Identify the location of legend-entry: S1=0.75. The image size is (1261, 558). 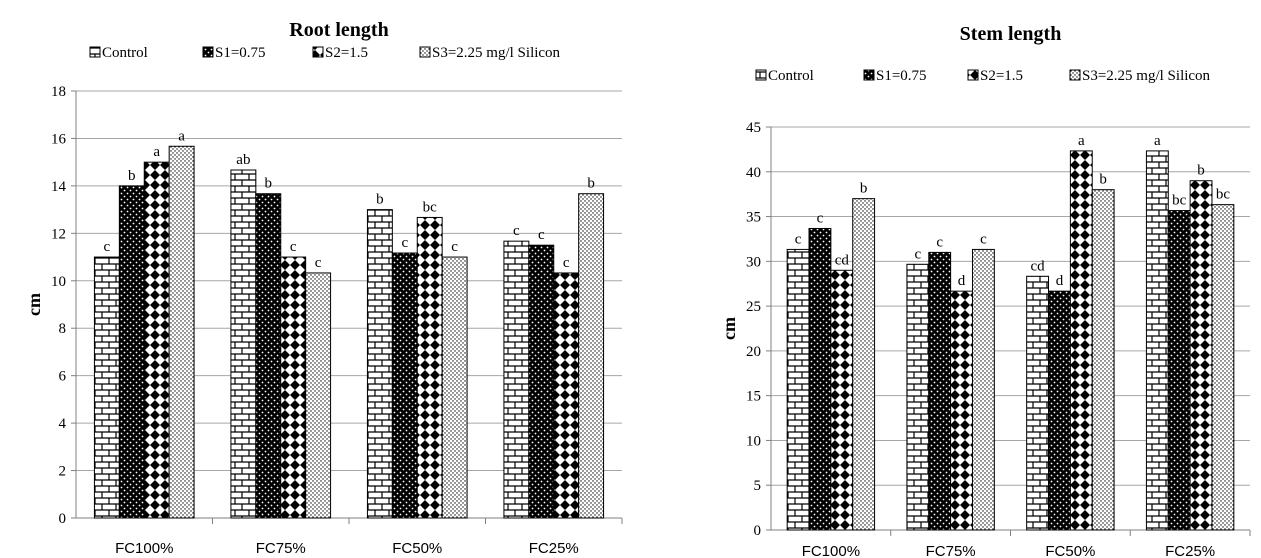
(901, 76).